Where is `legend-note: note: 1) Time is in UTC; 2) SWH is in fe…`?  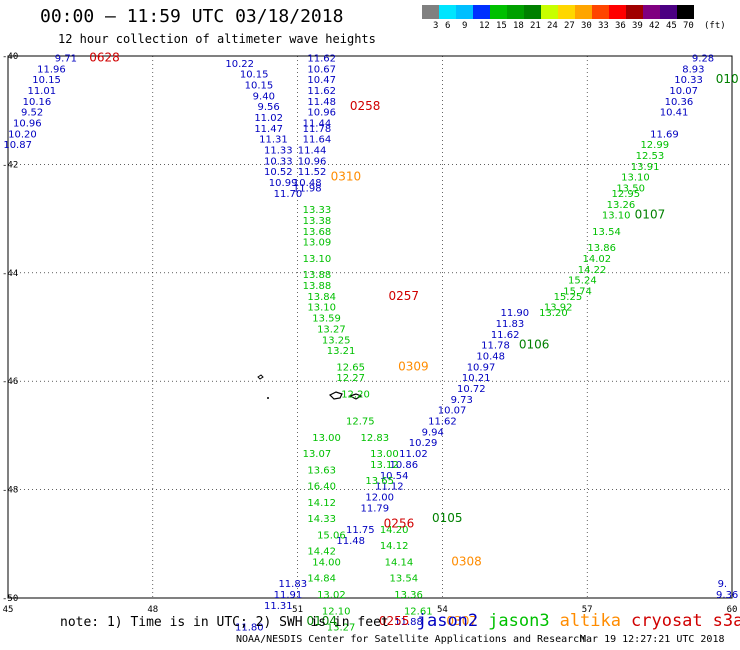
legend-note: note: 1) Time is in UTC; 2) SWH is in fe… is located at coordinates (224, 622).